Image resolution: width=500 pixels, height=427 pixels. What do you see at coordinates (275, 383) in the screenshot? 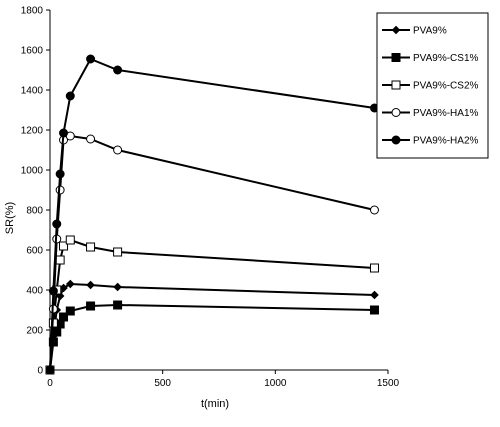
I see `x-tick-label: 1000` at bounding box center [275, 383].